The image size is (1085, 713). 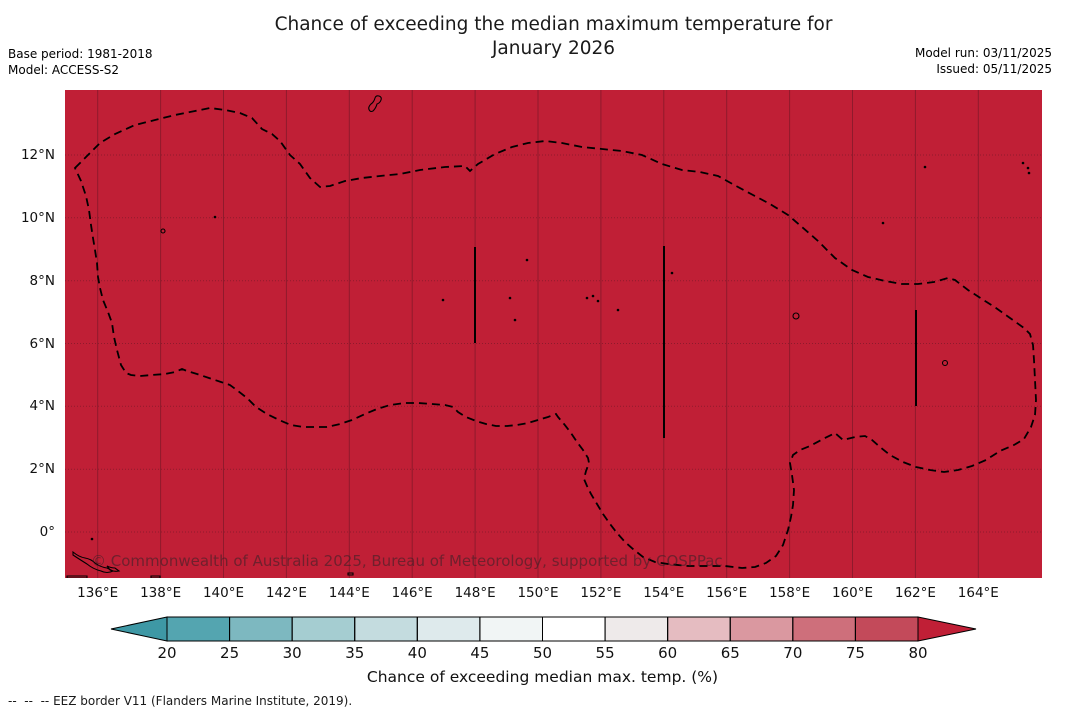 What do you see at coordinates (354, 653) in the screenshot?
I see `colorbar-tick-label: 35` at bounding box center [354, 653].